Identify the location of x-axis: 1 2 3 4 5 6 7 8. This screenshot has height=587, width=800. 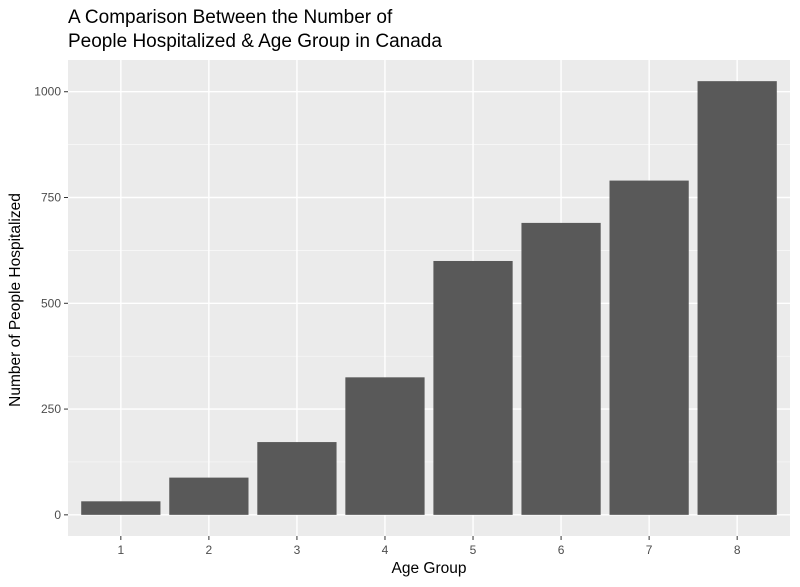
(429, 546).